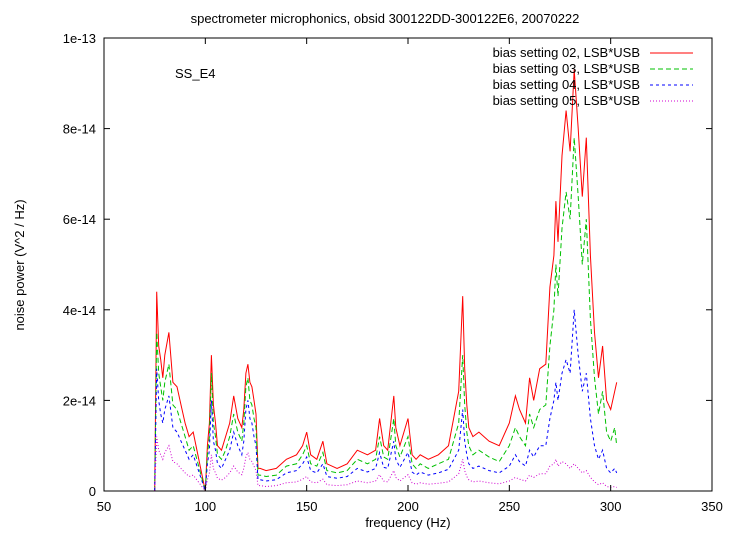 This screenshot has height=540, width=740. I want to click on x-tick-label: 250, so click(509, 506).